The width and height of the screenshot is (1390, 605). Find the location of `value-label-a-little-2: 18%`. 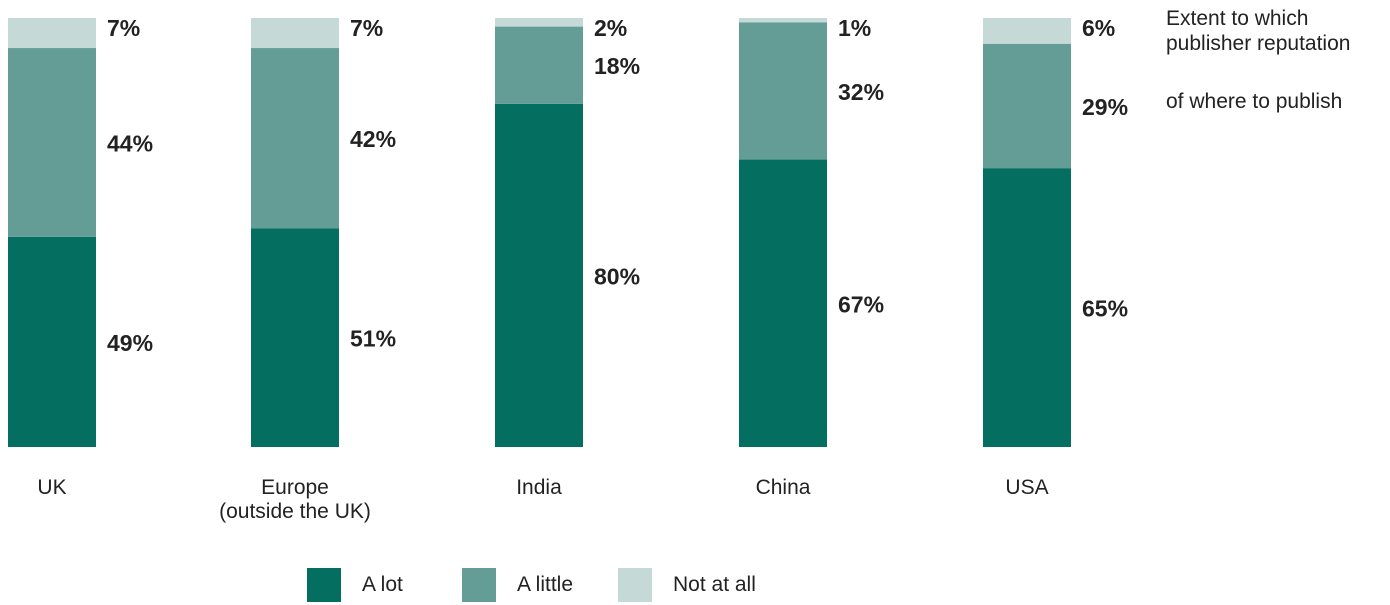

value-label-a-little-2: 18% is located at coordinates (617, 66).